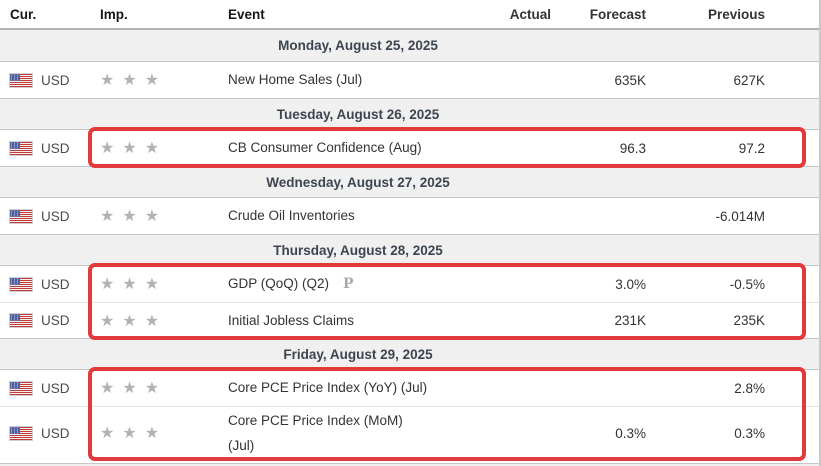 The height and width of the screenshot is (466, 821). I want to click on event-row: USD ★★★ GDP (QoQ) (Q2) P 3.0% -0.5%, so click(410, 284).